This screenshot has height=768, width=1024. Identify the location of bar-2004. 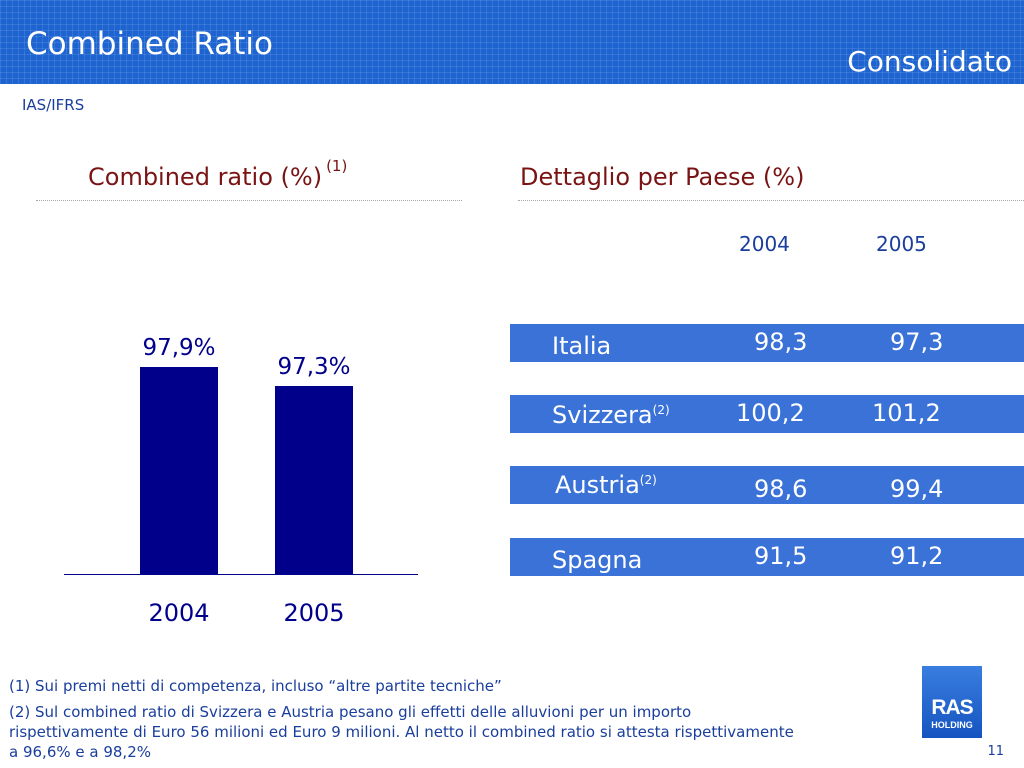
(179, 470).